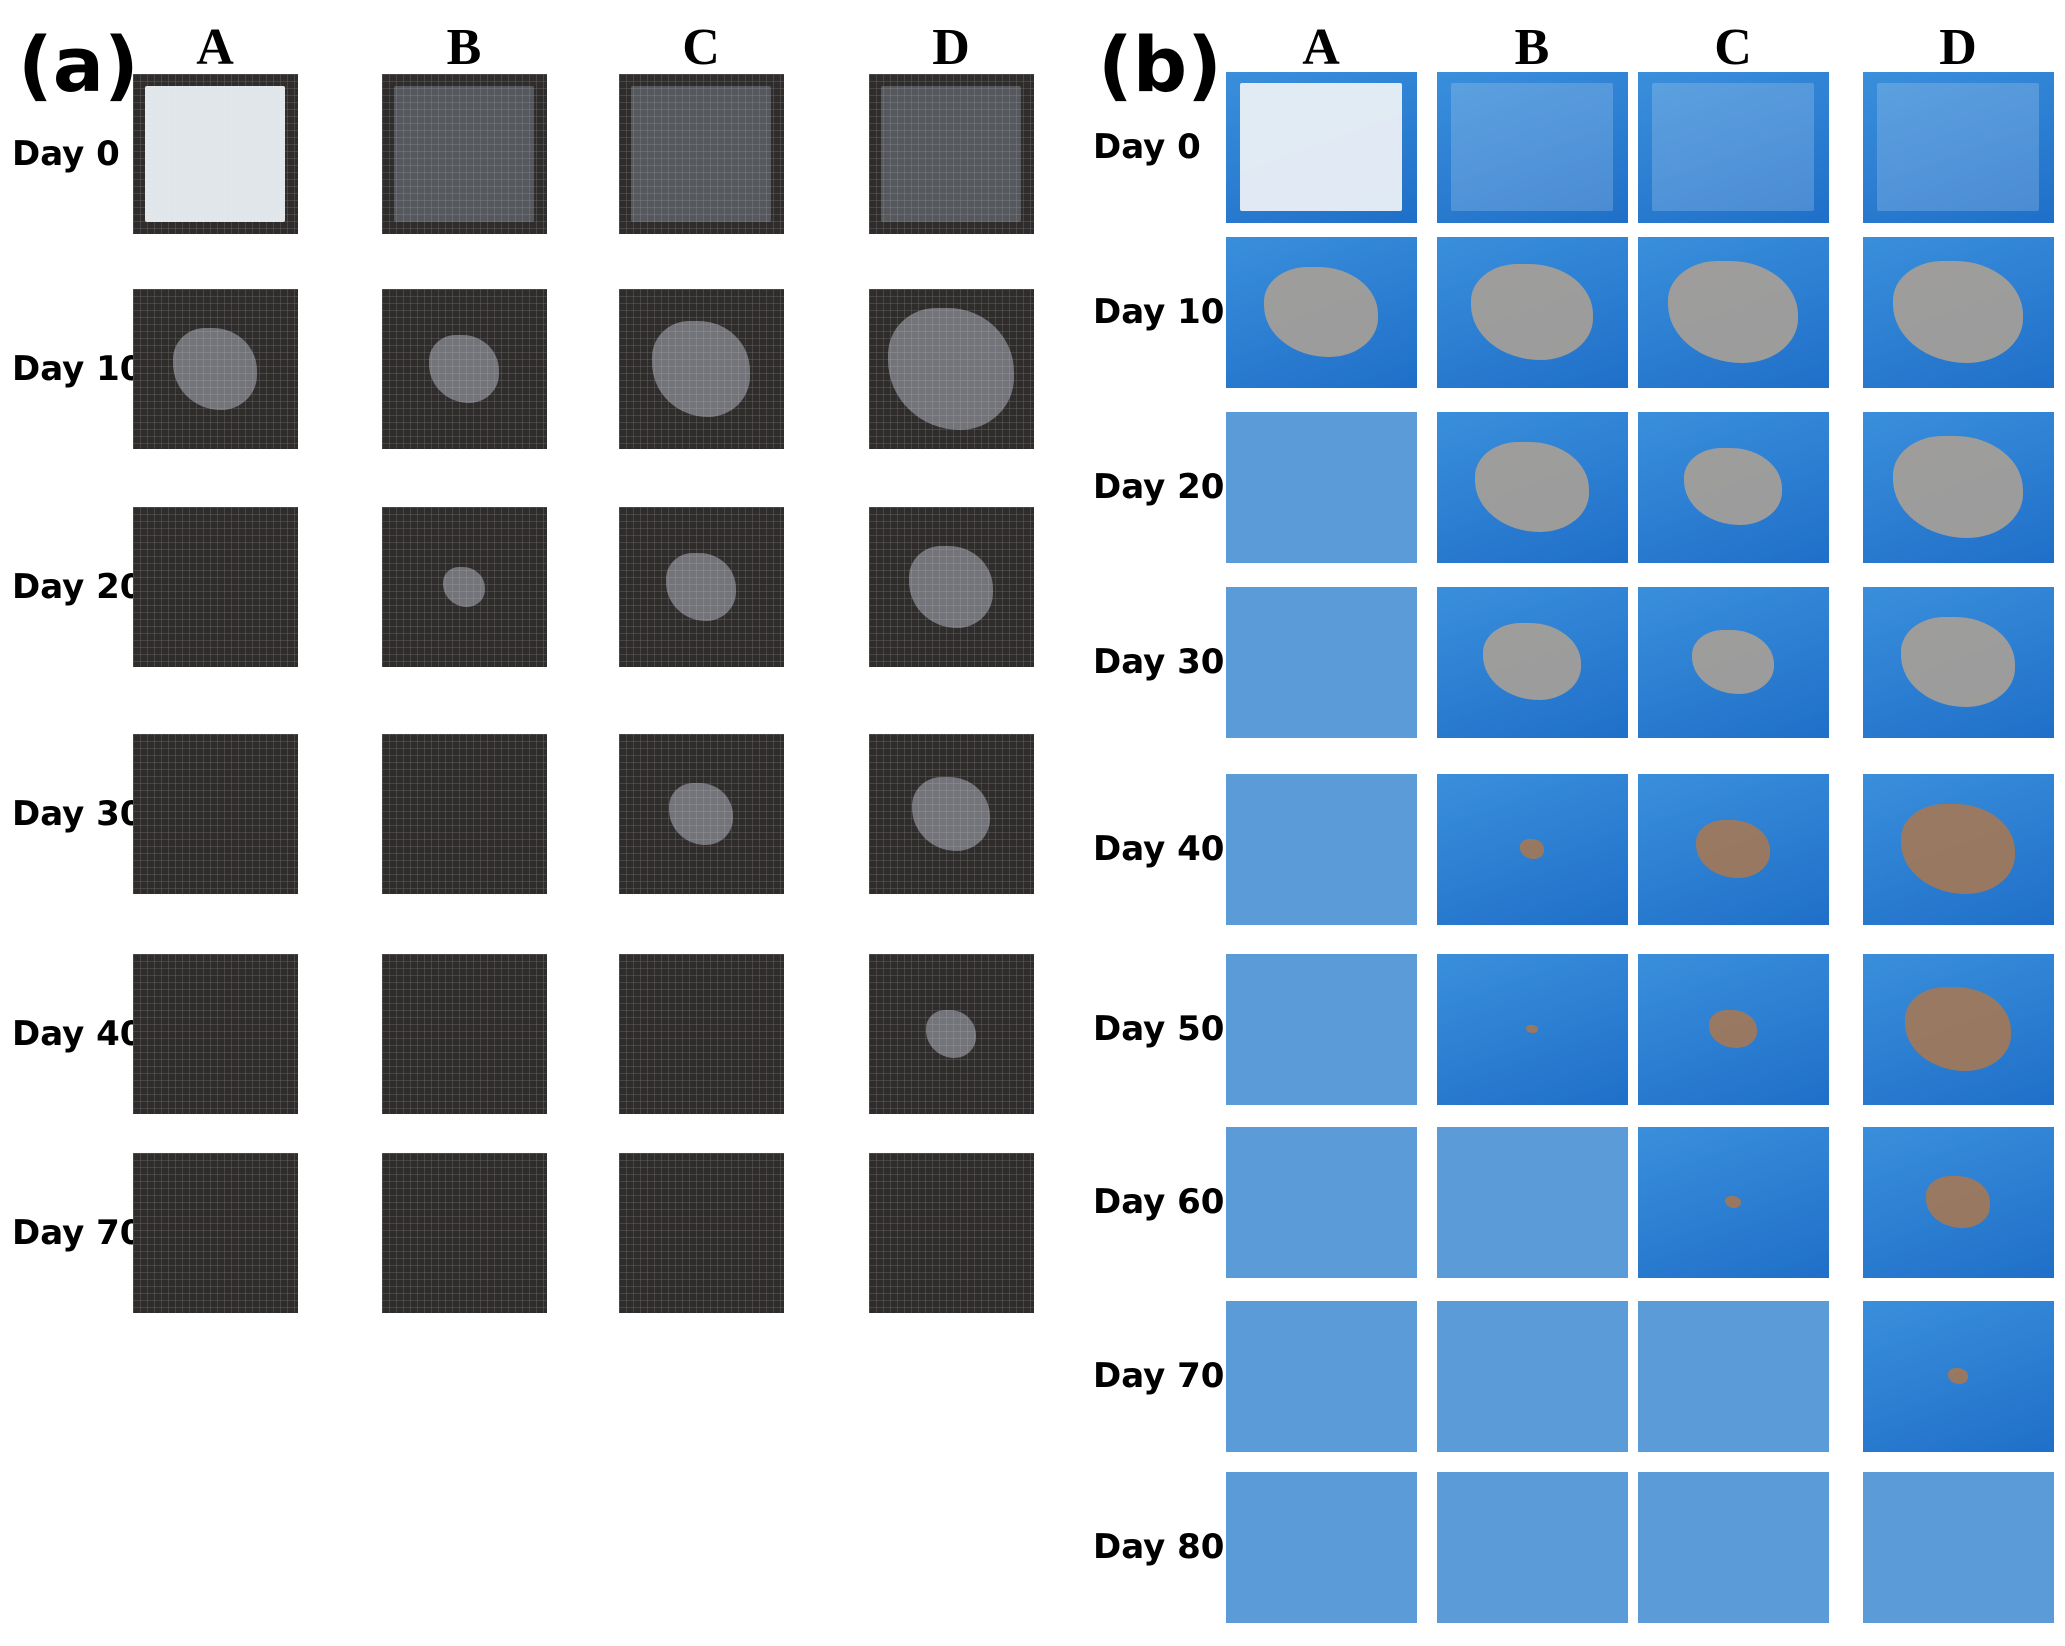 Image resolution: width=2065 pixels, height=1646 pixels. Describe the element at coordinates (1159, 1376) in the screenshot. I see `row-label: Day 70` at that location.